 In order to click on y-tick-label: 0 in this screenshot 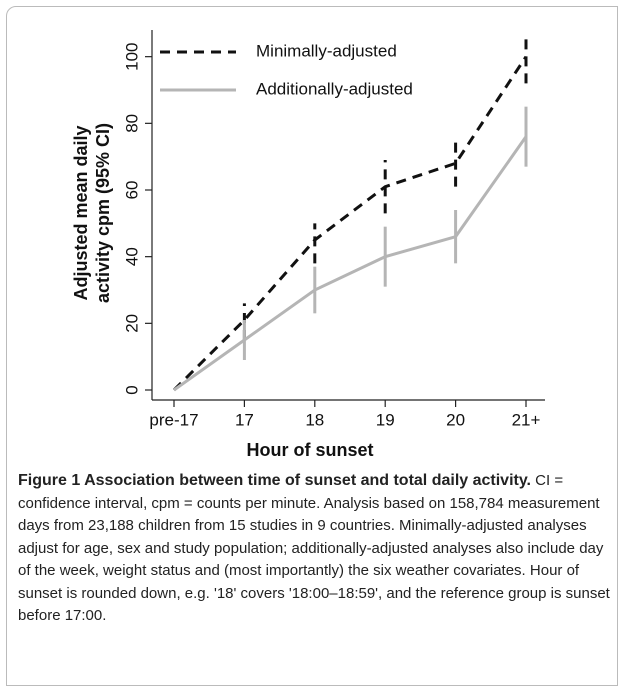, I will do `click(131, 389)`.